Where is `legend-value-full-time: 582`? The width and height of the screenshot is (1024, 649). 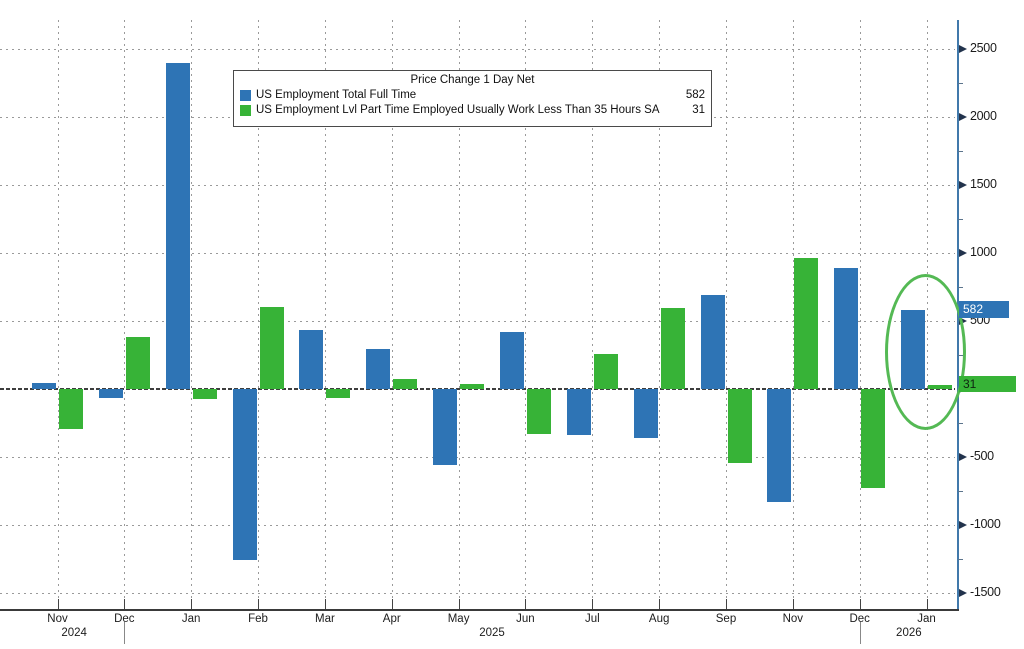
legend-value-full-time: 582 is located at coordinates (695, 95).